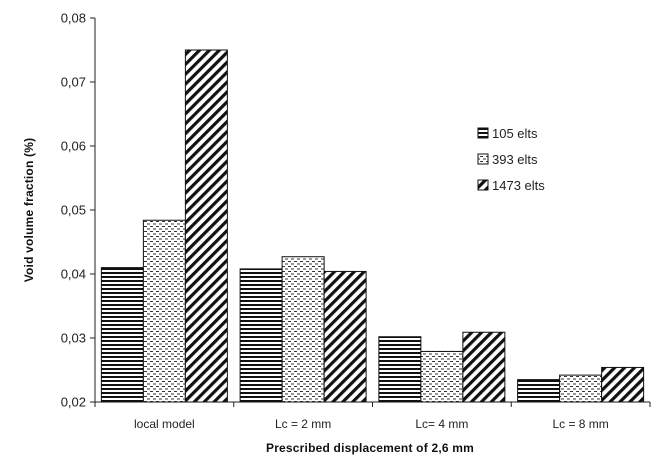 The image size is (665, 459). Describe the element at coordinates (483, 159) in the screenshot. I see `legend-swatch-dotted` at that location.